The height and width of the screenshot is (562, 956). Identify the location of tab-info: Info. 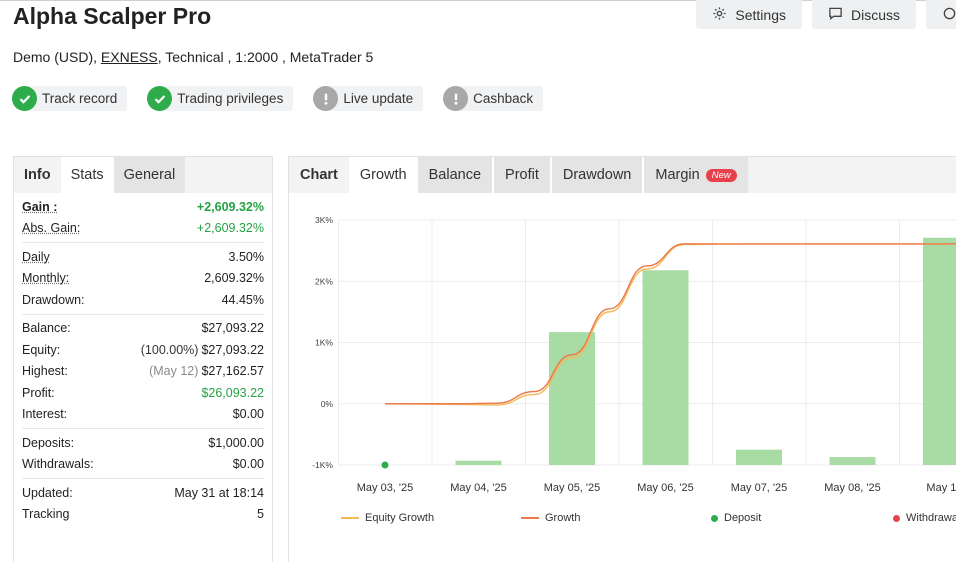
(37, 175).